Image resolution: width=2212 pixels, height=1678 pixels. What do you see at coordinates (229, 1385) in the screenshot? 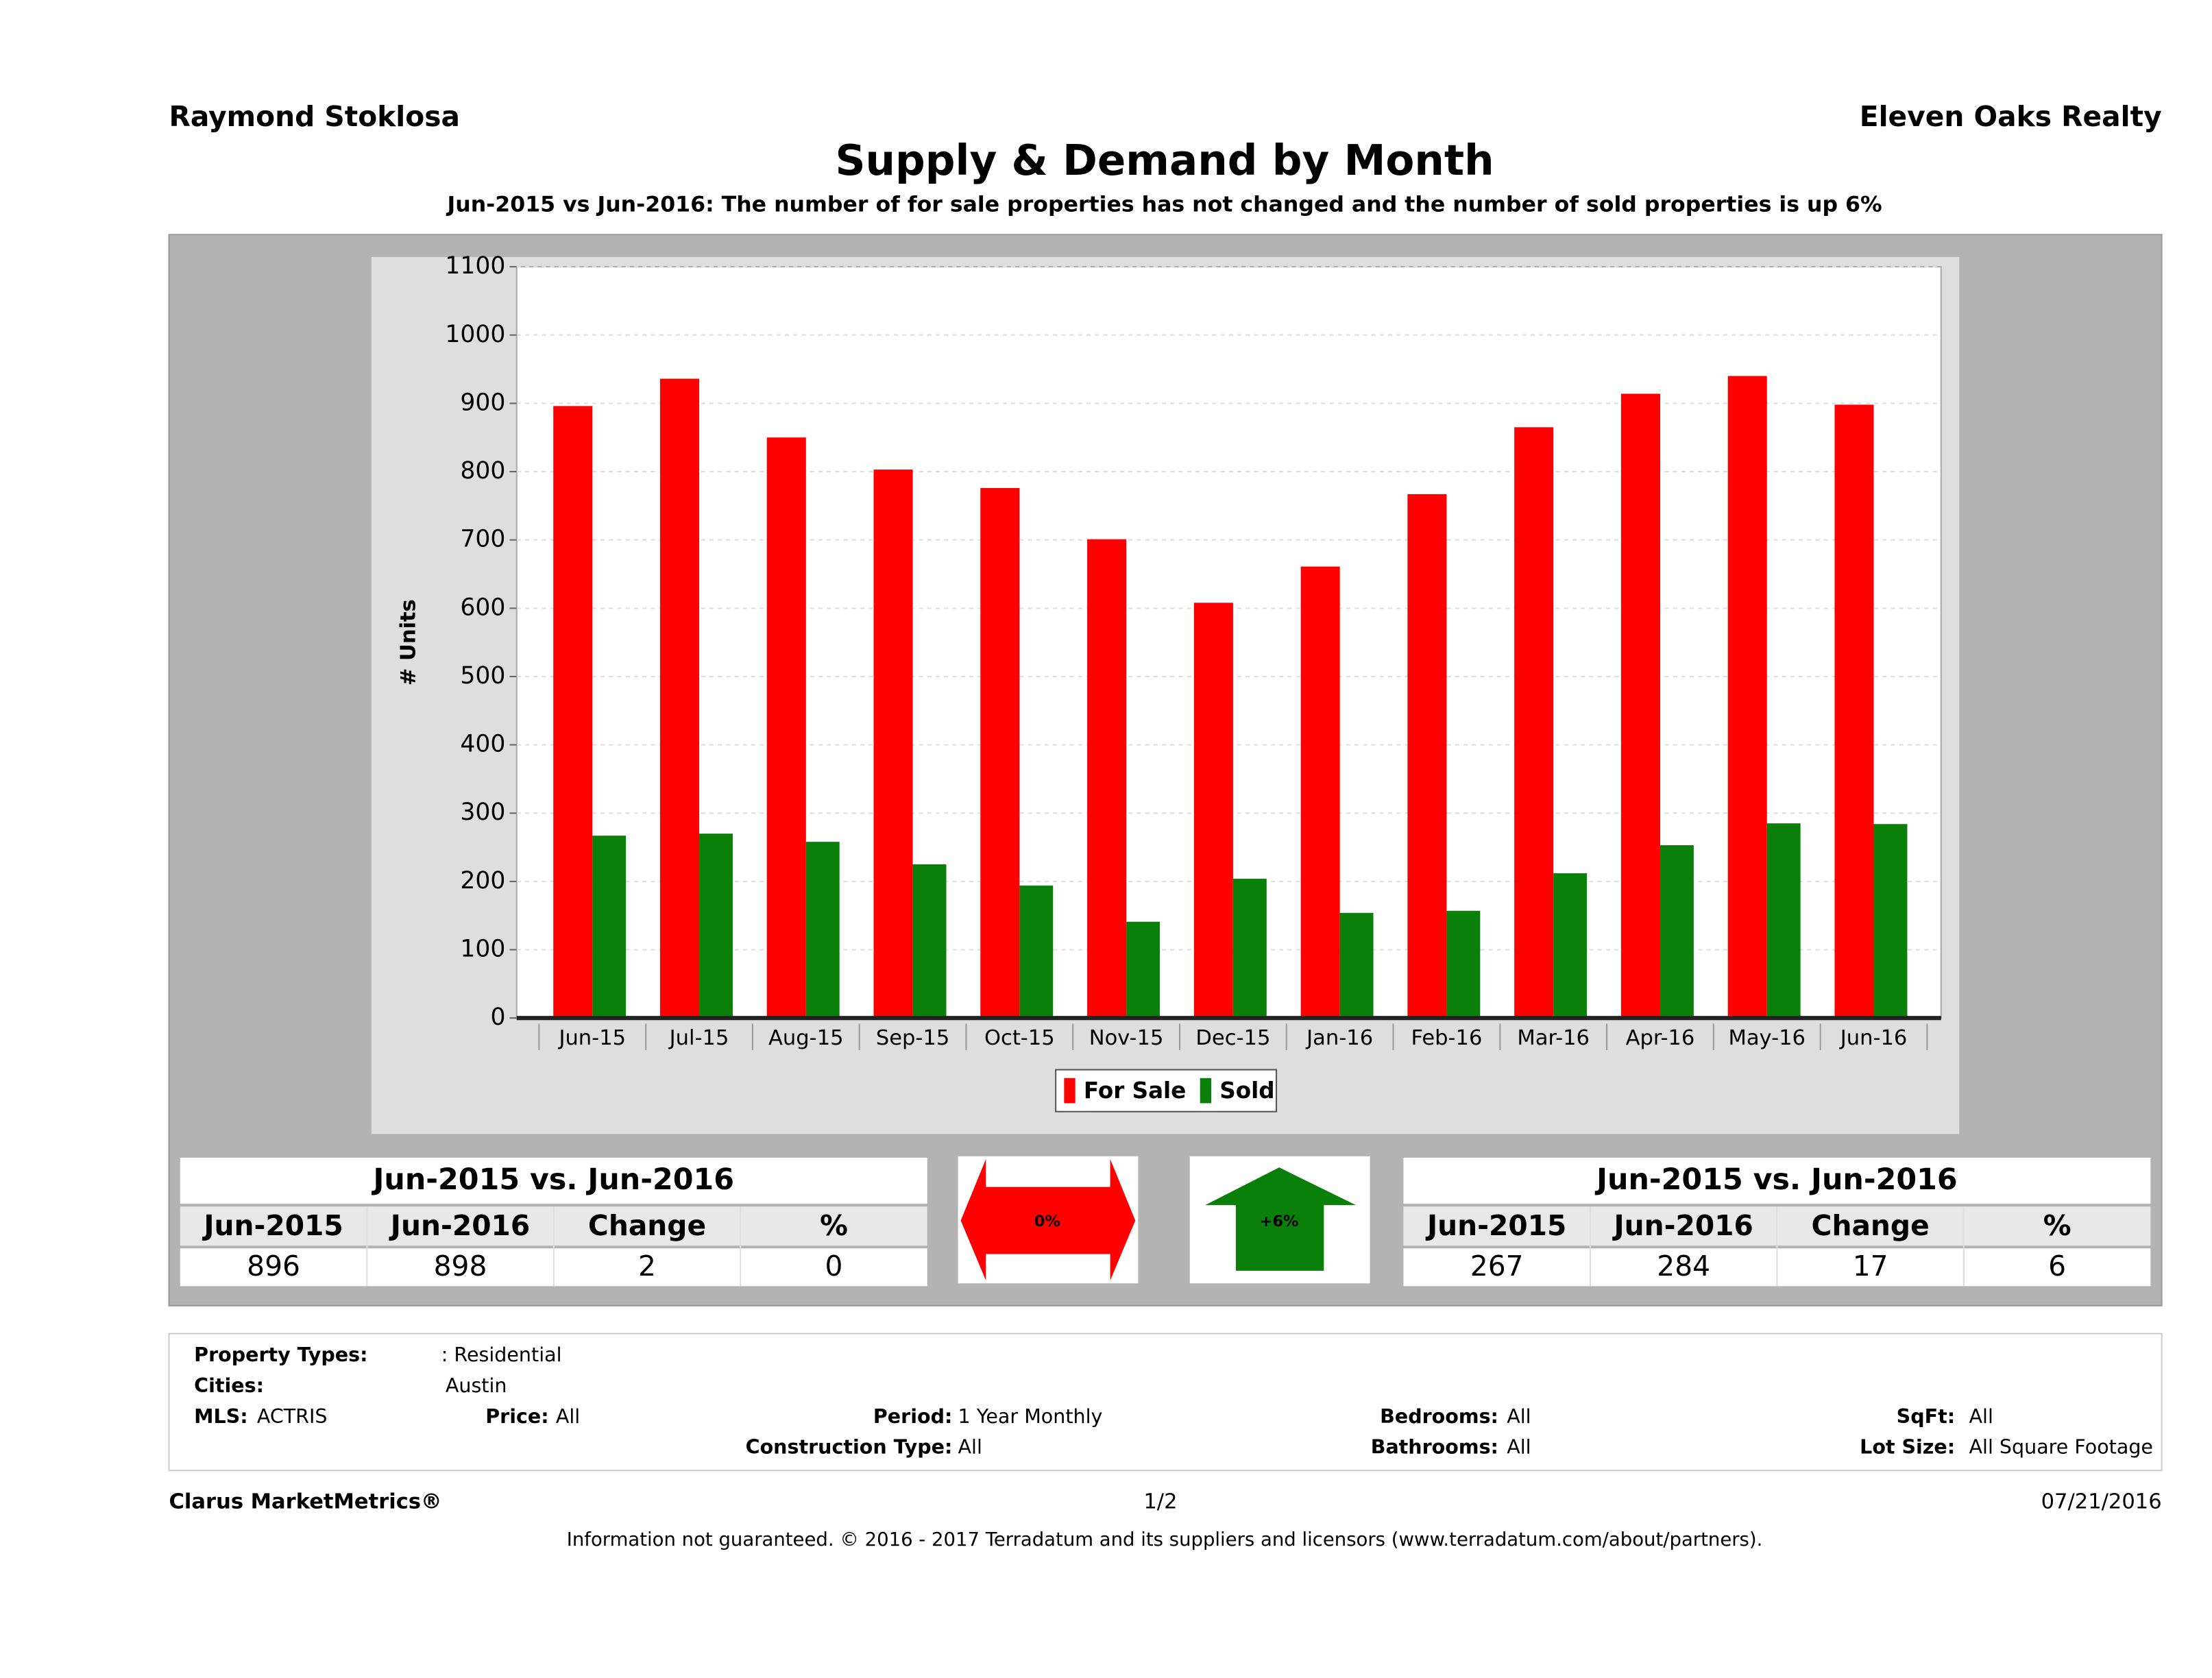
I see `filter-label: Cities:` at bounding box center [229, 1385].